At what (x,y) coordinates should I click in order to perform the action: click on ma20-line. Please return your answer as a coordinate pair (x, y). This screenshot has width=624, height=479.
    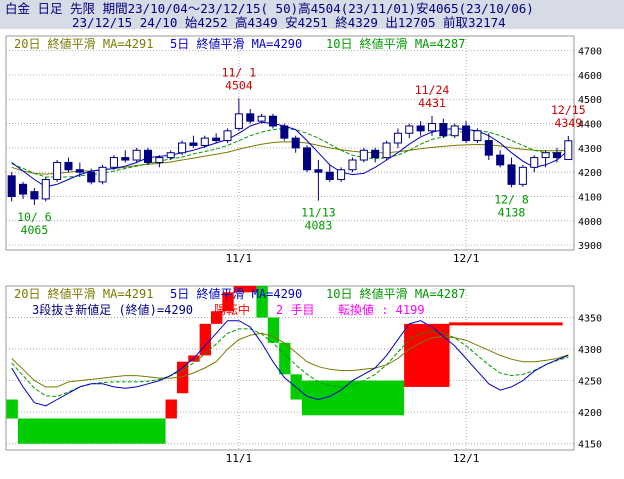
    Looking at the image, I should click on (290, 360).